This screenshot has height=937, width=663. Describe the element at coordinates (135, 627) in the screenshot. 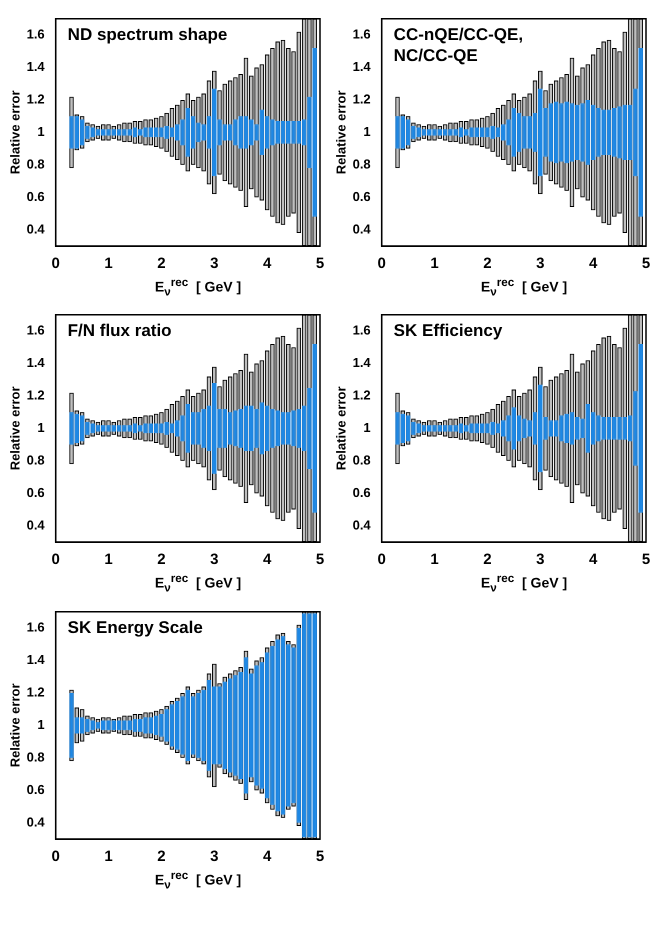

I see `chart-title: SK Energy Scale` at that location.